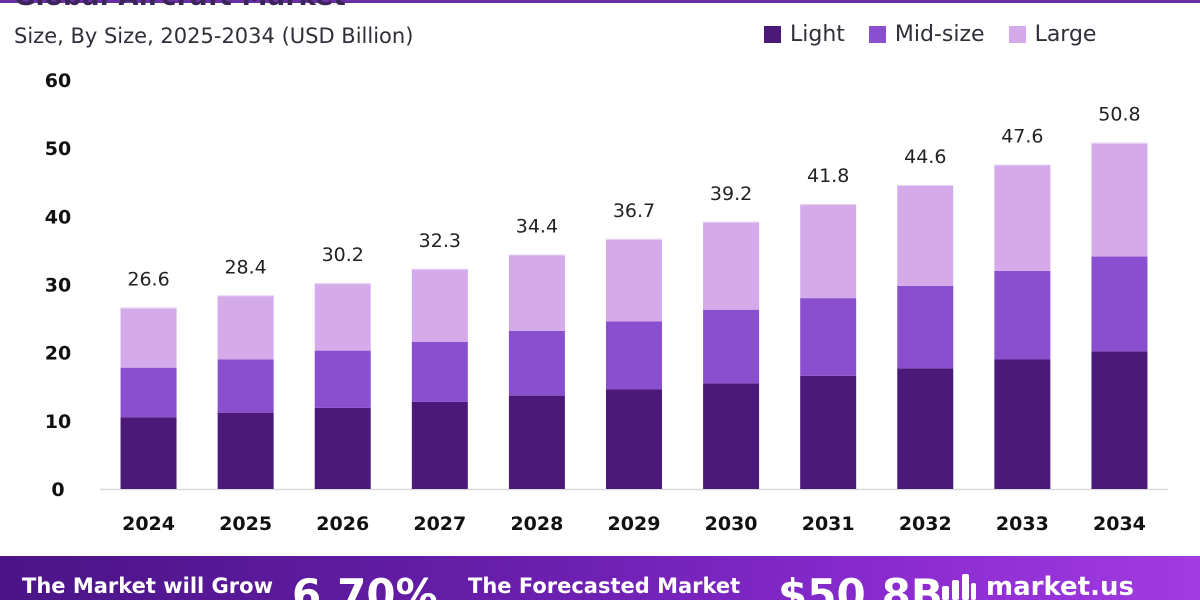 The width and height of the screenshot is (1200, 600). Describe the element at coordinates (925, 524) in the screenshot. I see `x-tick-label: 2032` at that location.